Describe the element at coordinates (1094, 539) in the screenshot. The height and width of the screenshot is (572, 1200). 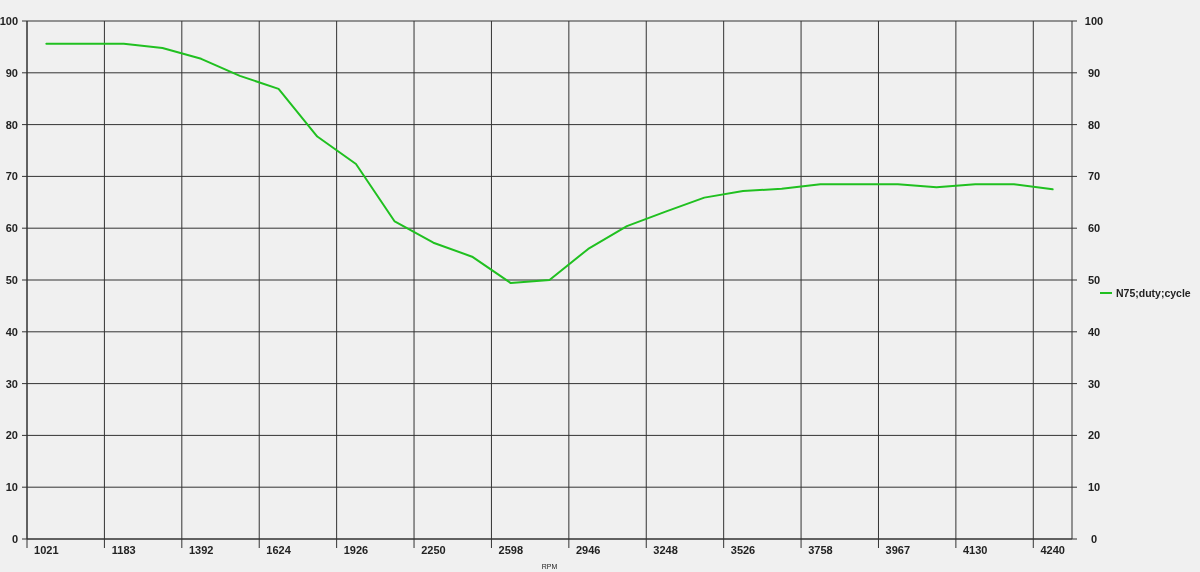
I see `y2-tick-label: 0` at that location.